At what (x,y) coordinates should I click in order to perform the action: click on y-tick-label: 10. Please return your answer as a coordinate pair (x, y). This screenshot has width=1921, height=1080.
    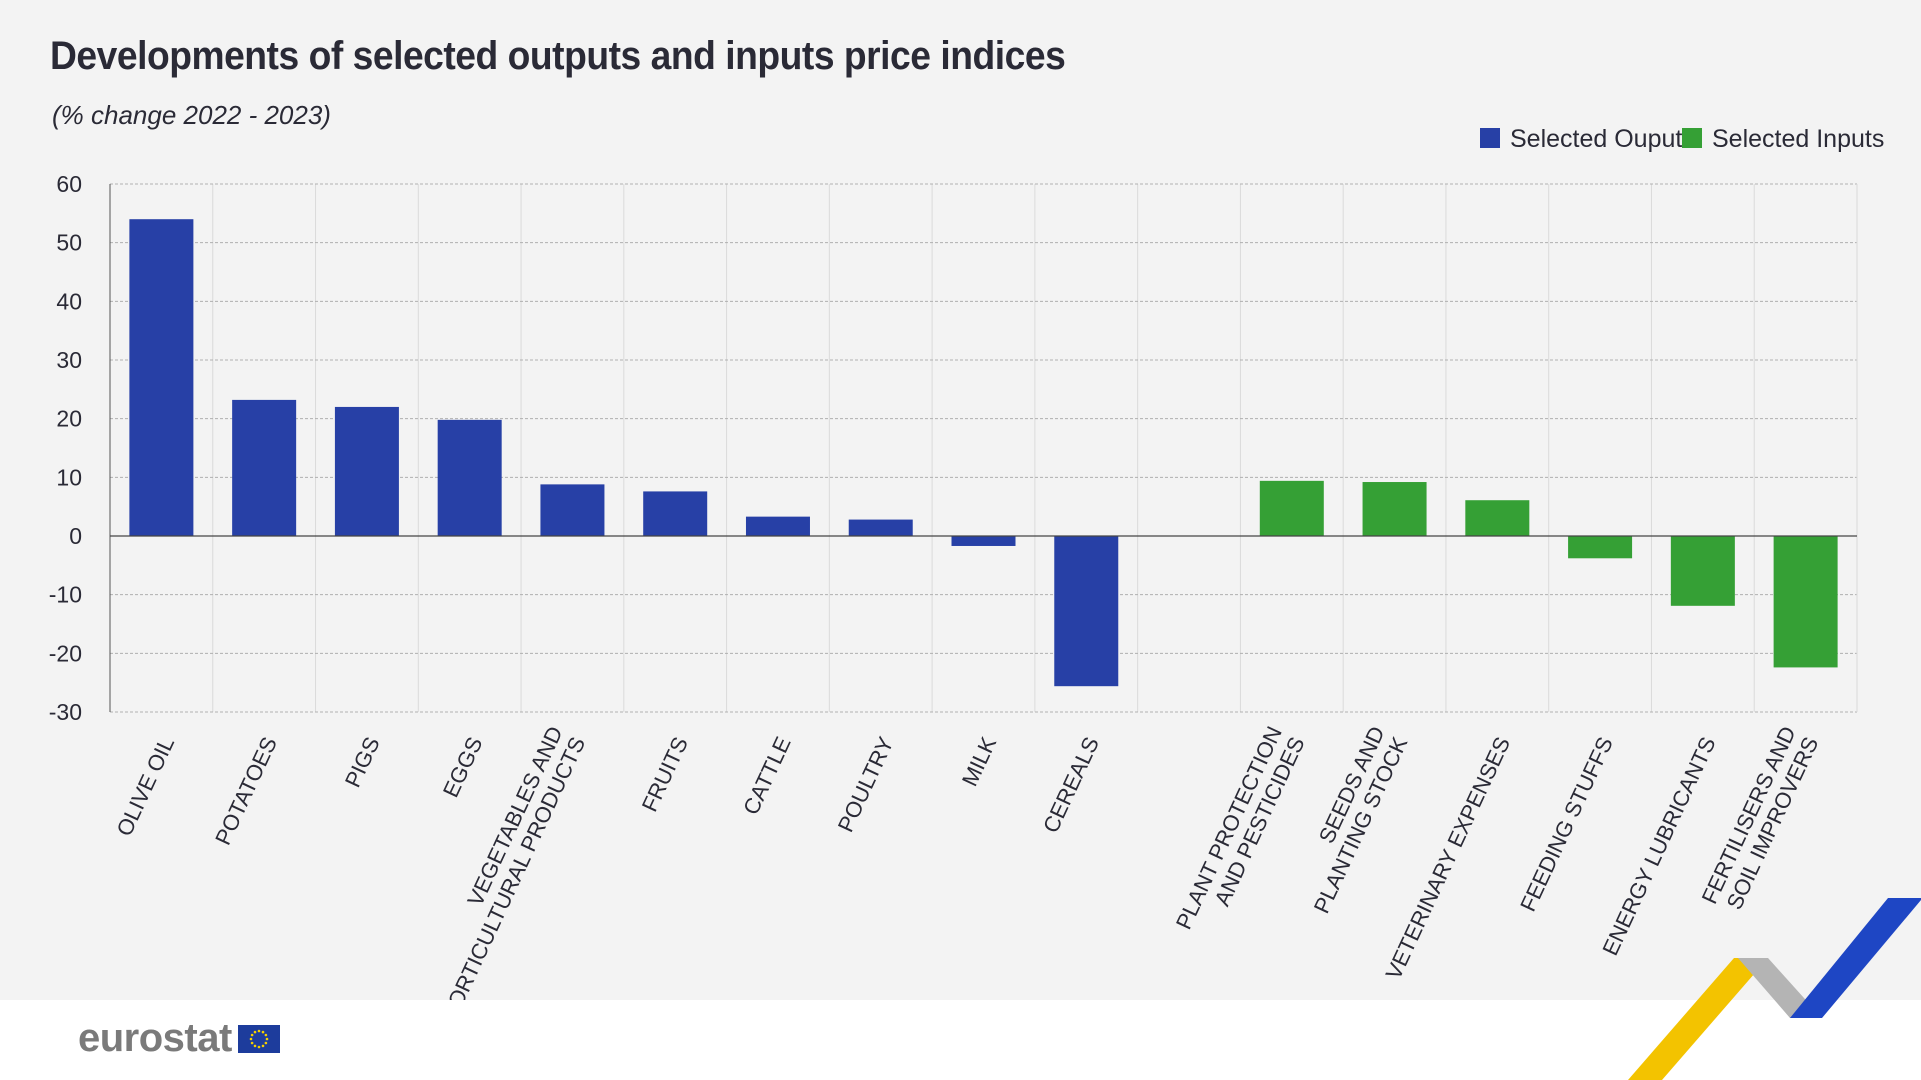
    Looking at the image, I should click on (69, 477).